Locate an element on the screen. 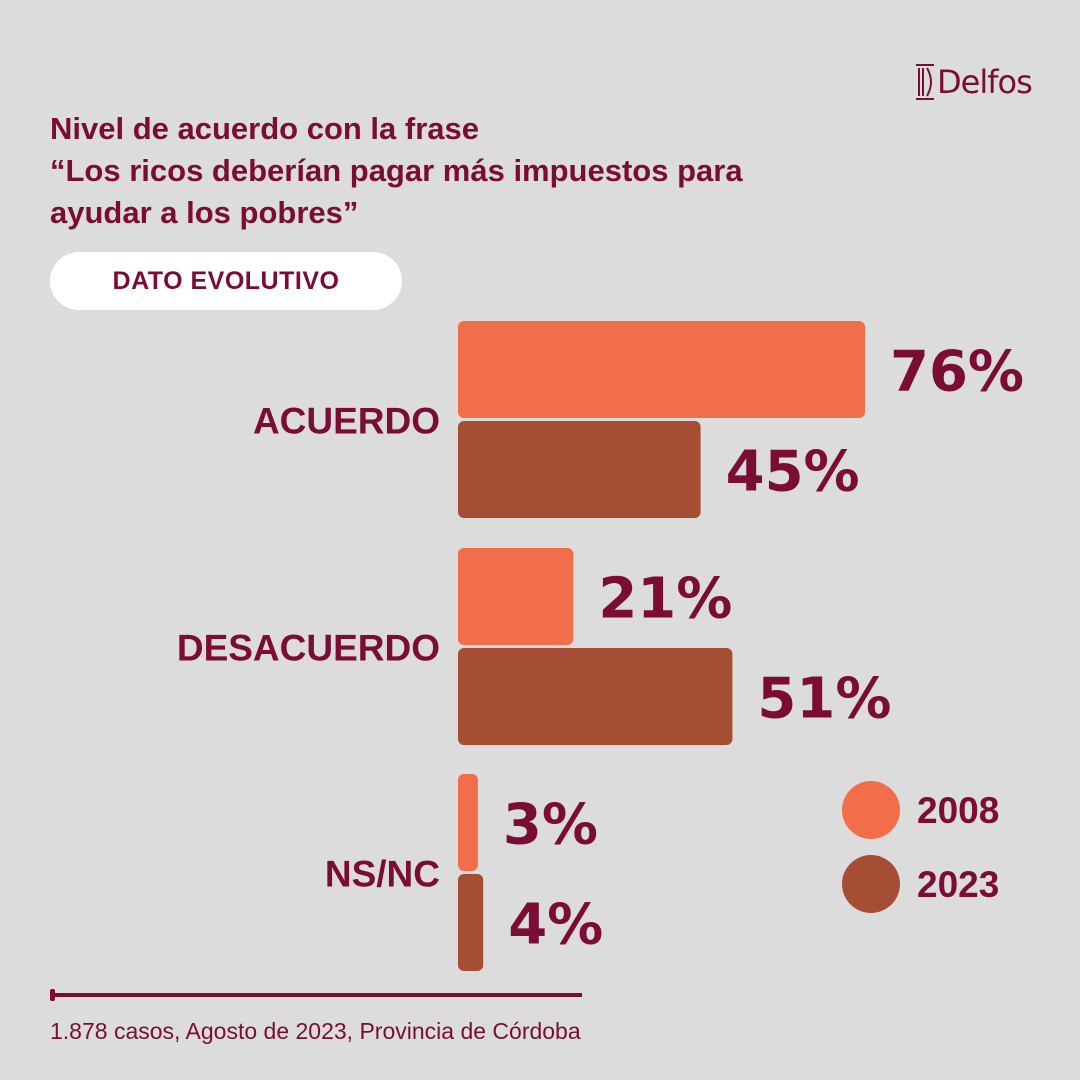 Image resolution: width=1080 pixels, height=1080 pixels. value-label-desacuerdo-2023: 51% is located at coordinates (824, 699).